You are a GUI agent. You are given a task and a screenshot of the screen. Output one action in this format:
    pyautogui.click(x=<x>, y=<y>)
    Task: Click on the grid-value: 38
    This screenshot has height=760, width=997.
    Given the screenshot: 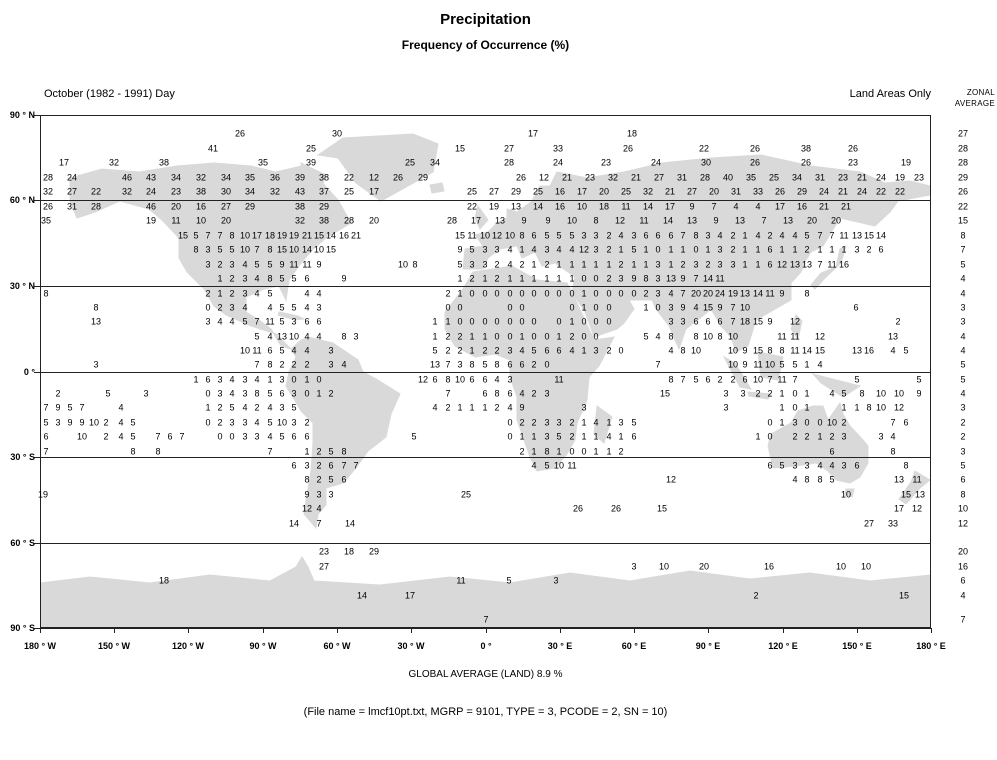 What is the action you would take?
    pyautogui.click(x=324, y=177)
    